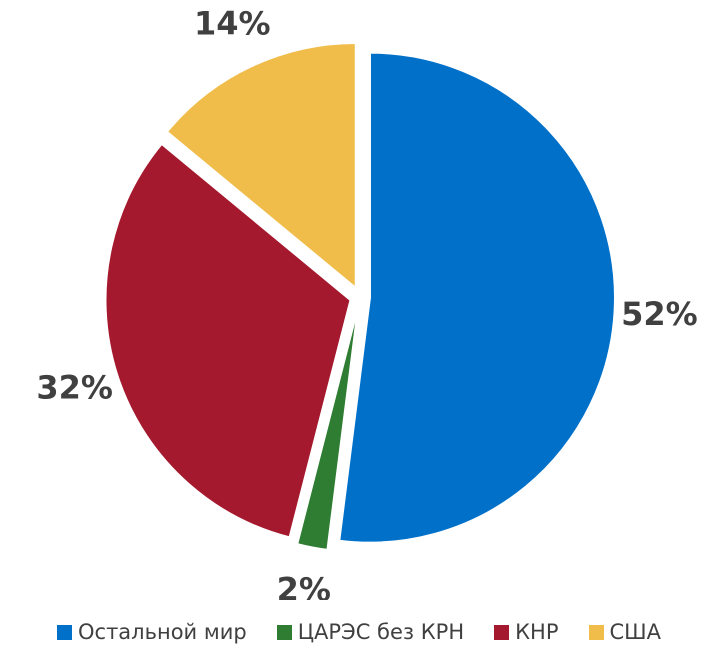 This screenshot has width=718, height=664. I want to click on legend-item-prc: КНР, so click(526, 632).